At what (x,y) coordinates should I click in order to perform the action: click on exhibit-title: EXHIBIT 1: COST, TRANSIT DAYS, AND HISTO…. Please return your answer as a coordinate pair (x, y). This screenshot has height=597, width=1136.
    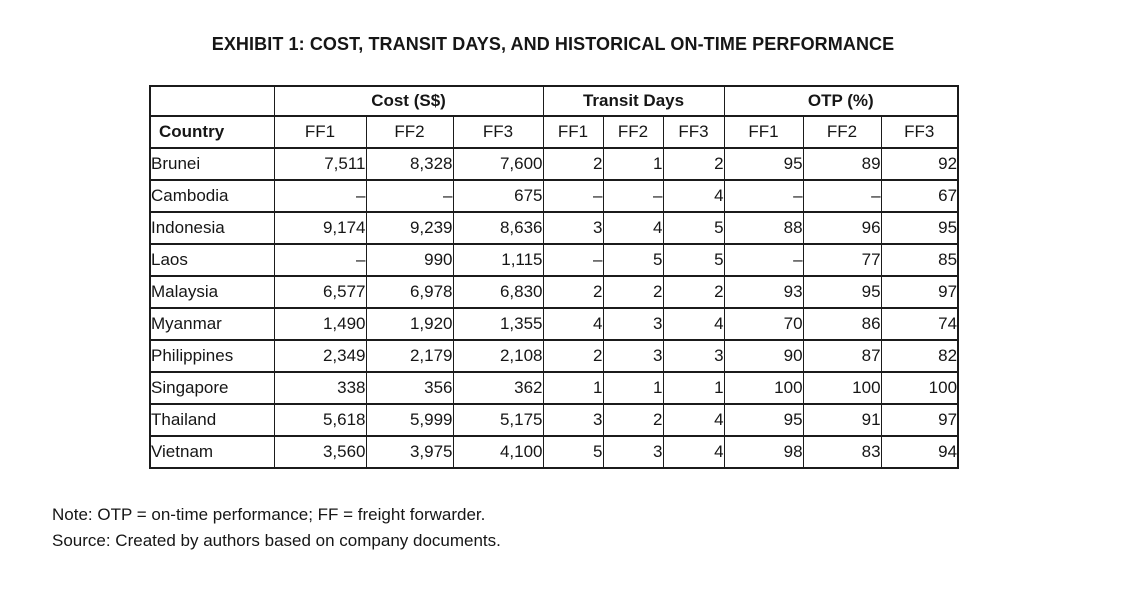
    Looking at the image, I should click on (553, 44).